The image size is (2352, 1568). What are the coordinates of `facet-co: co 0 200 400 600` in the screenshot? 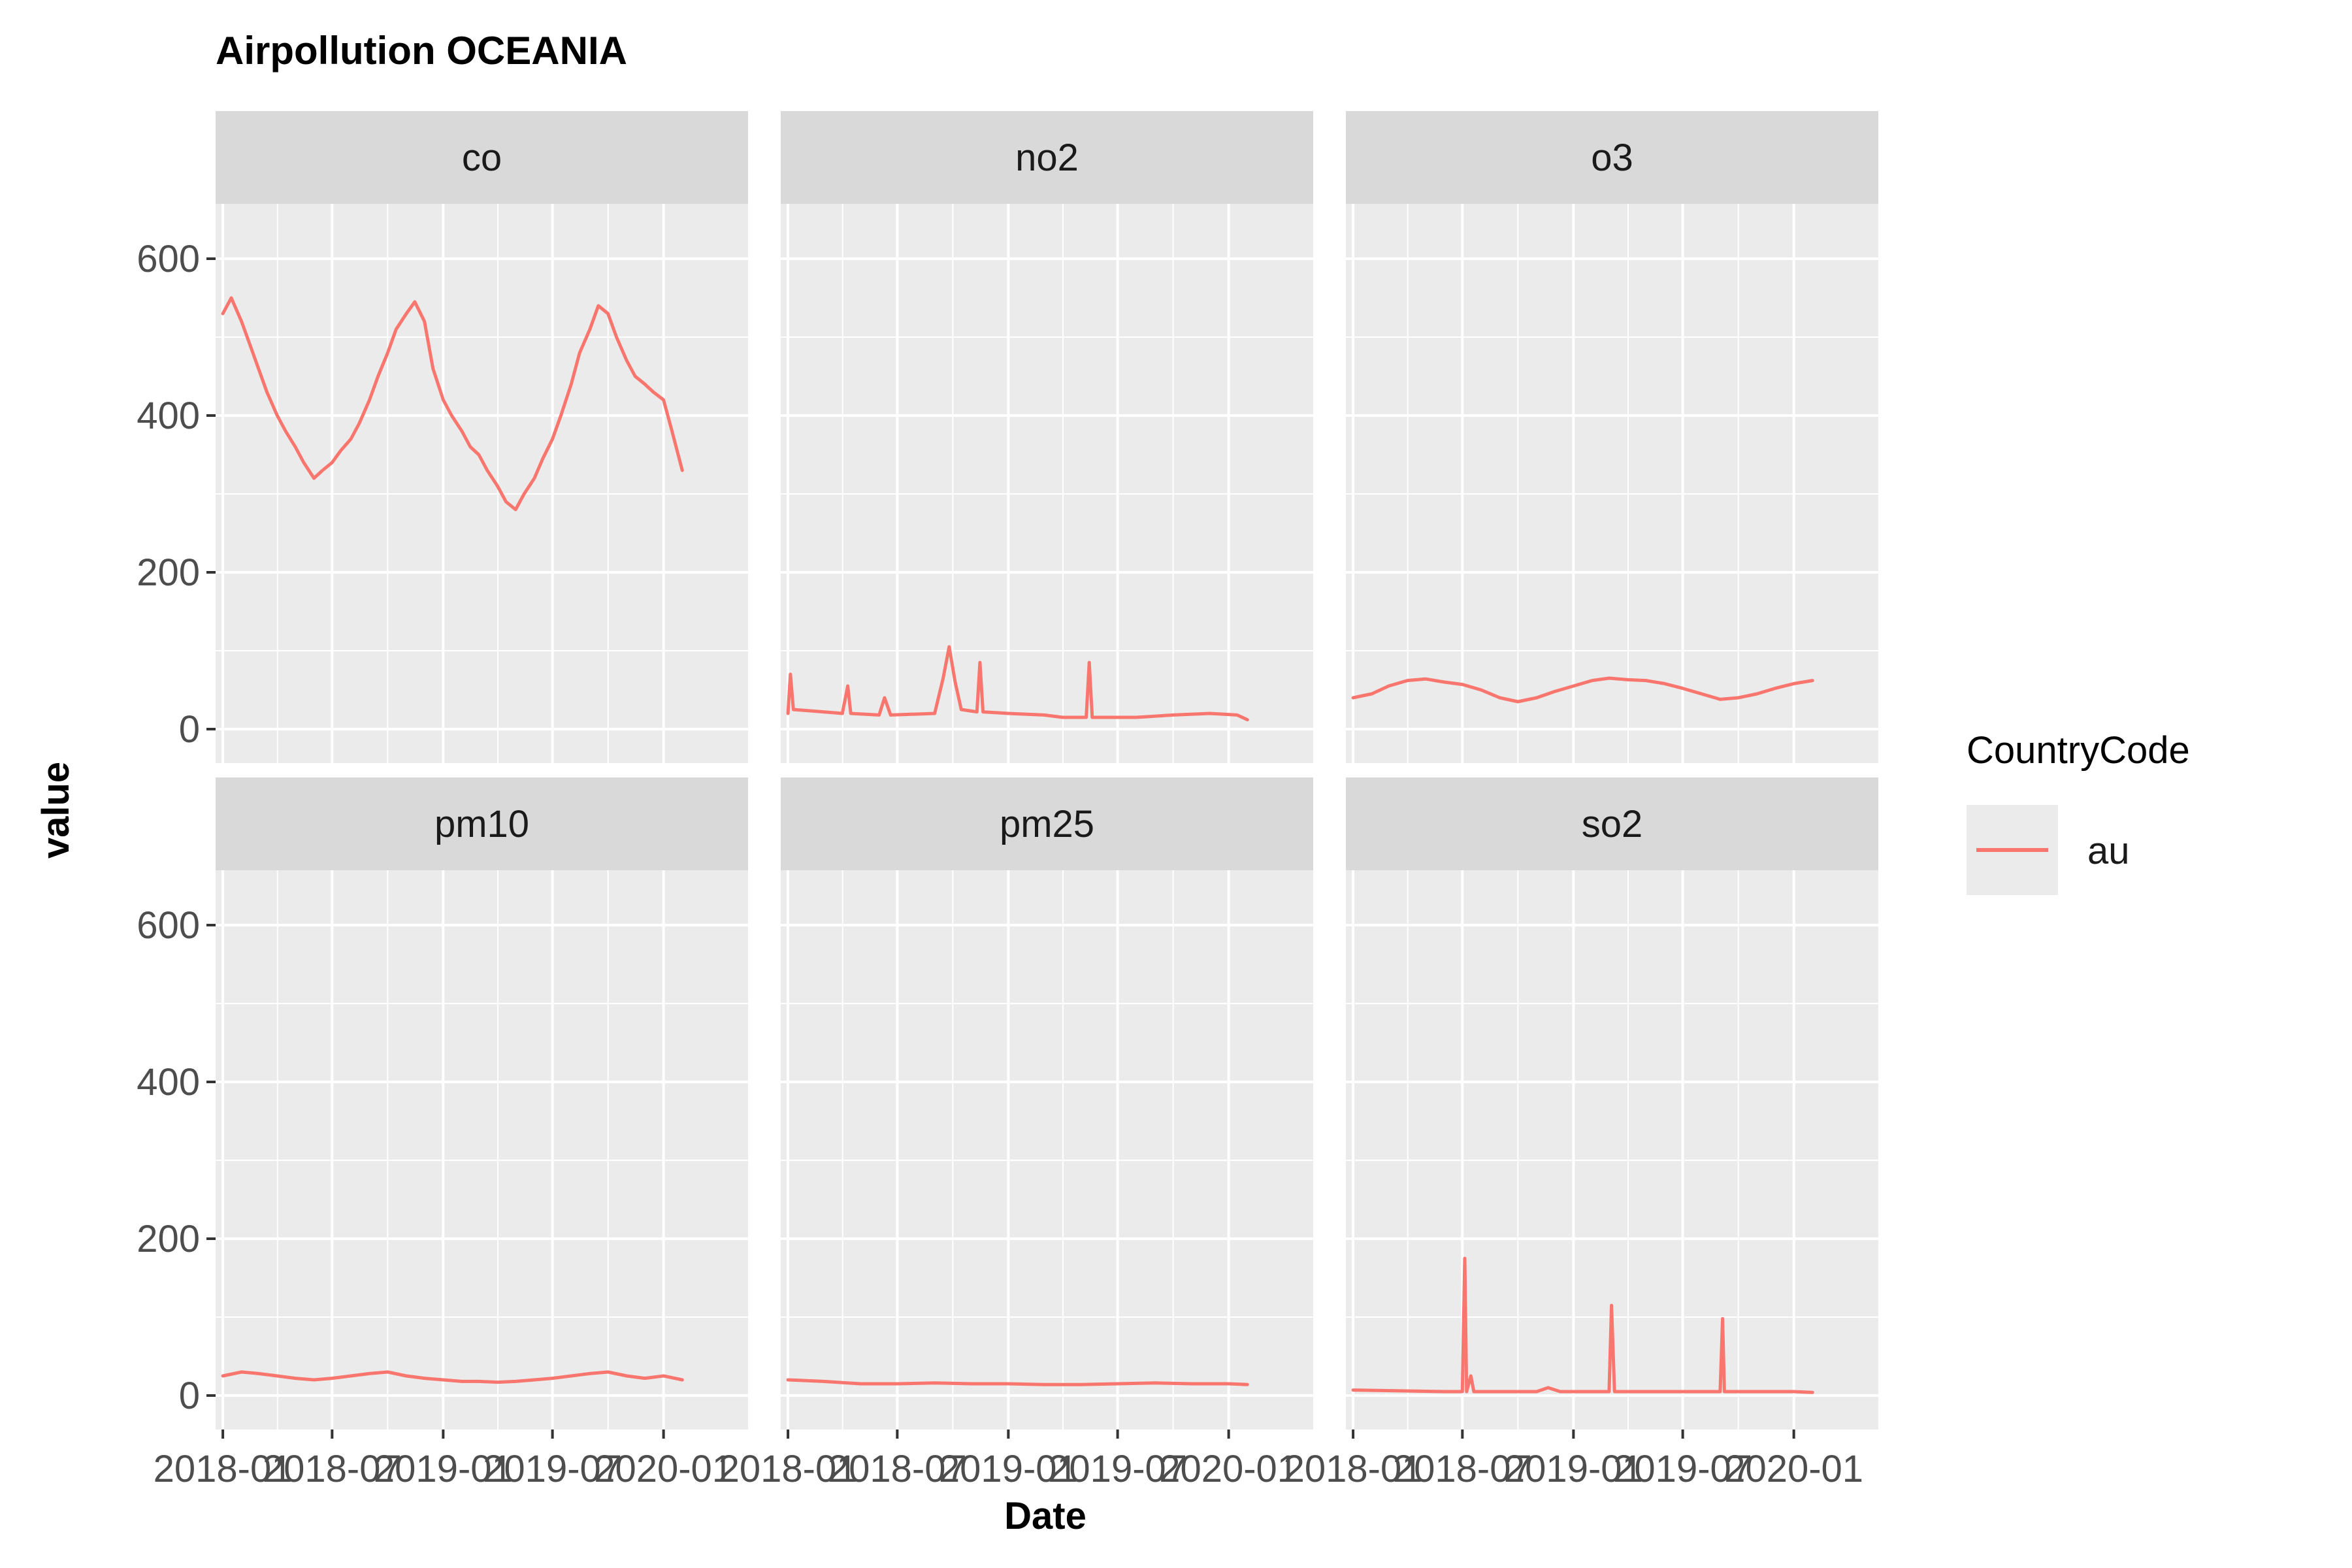 It's located at (442, 437).